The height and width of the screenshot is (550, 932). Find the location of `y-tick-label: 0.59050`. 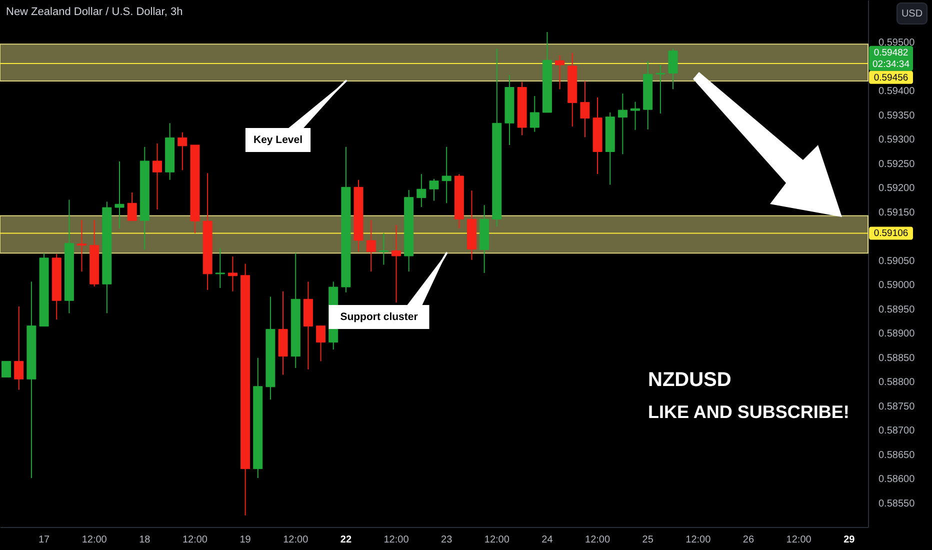

y-tick-label: 0.59050 is located at coordinates (897, 261).